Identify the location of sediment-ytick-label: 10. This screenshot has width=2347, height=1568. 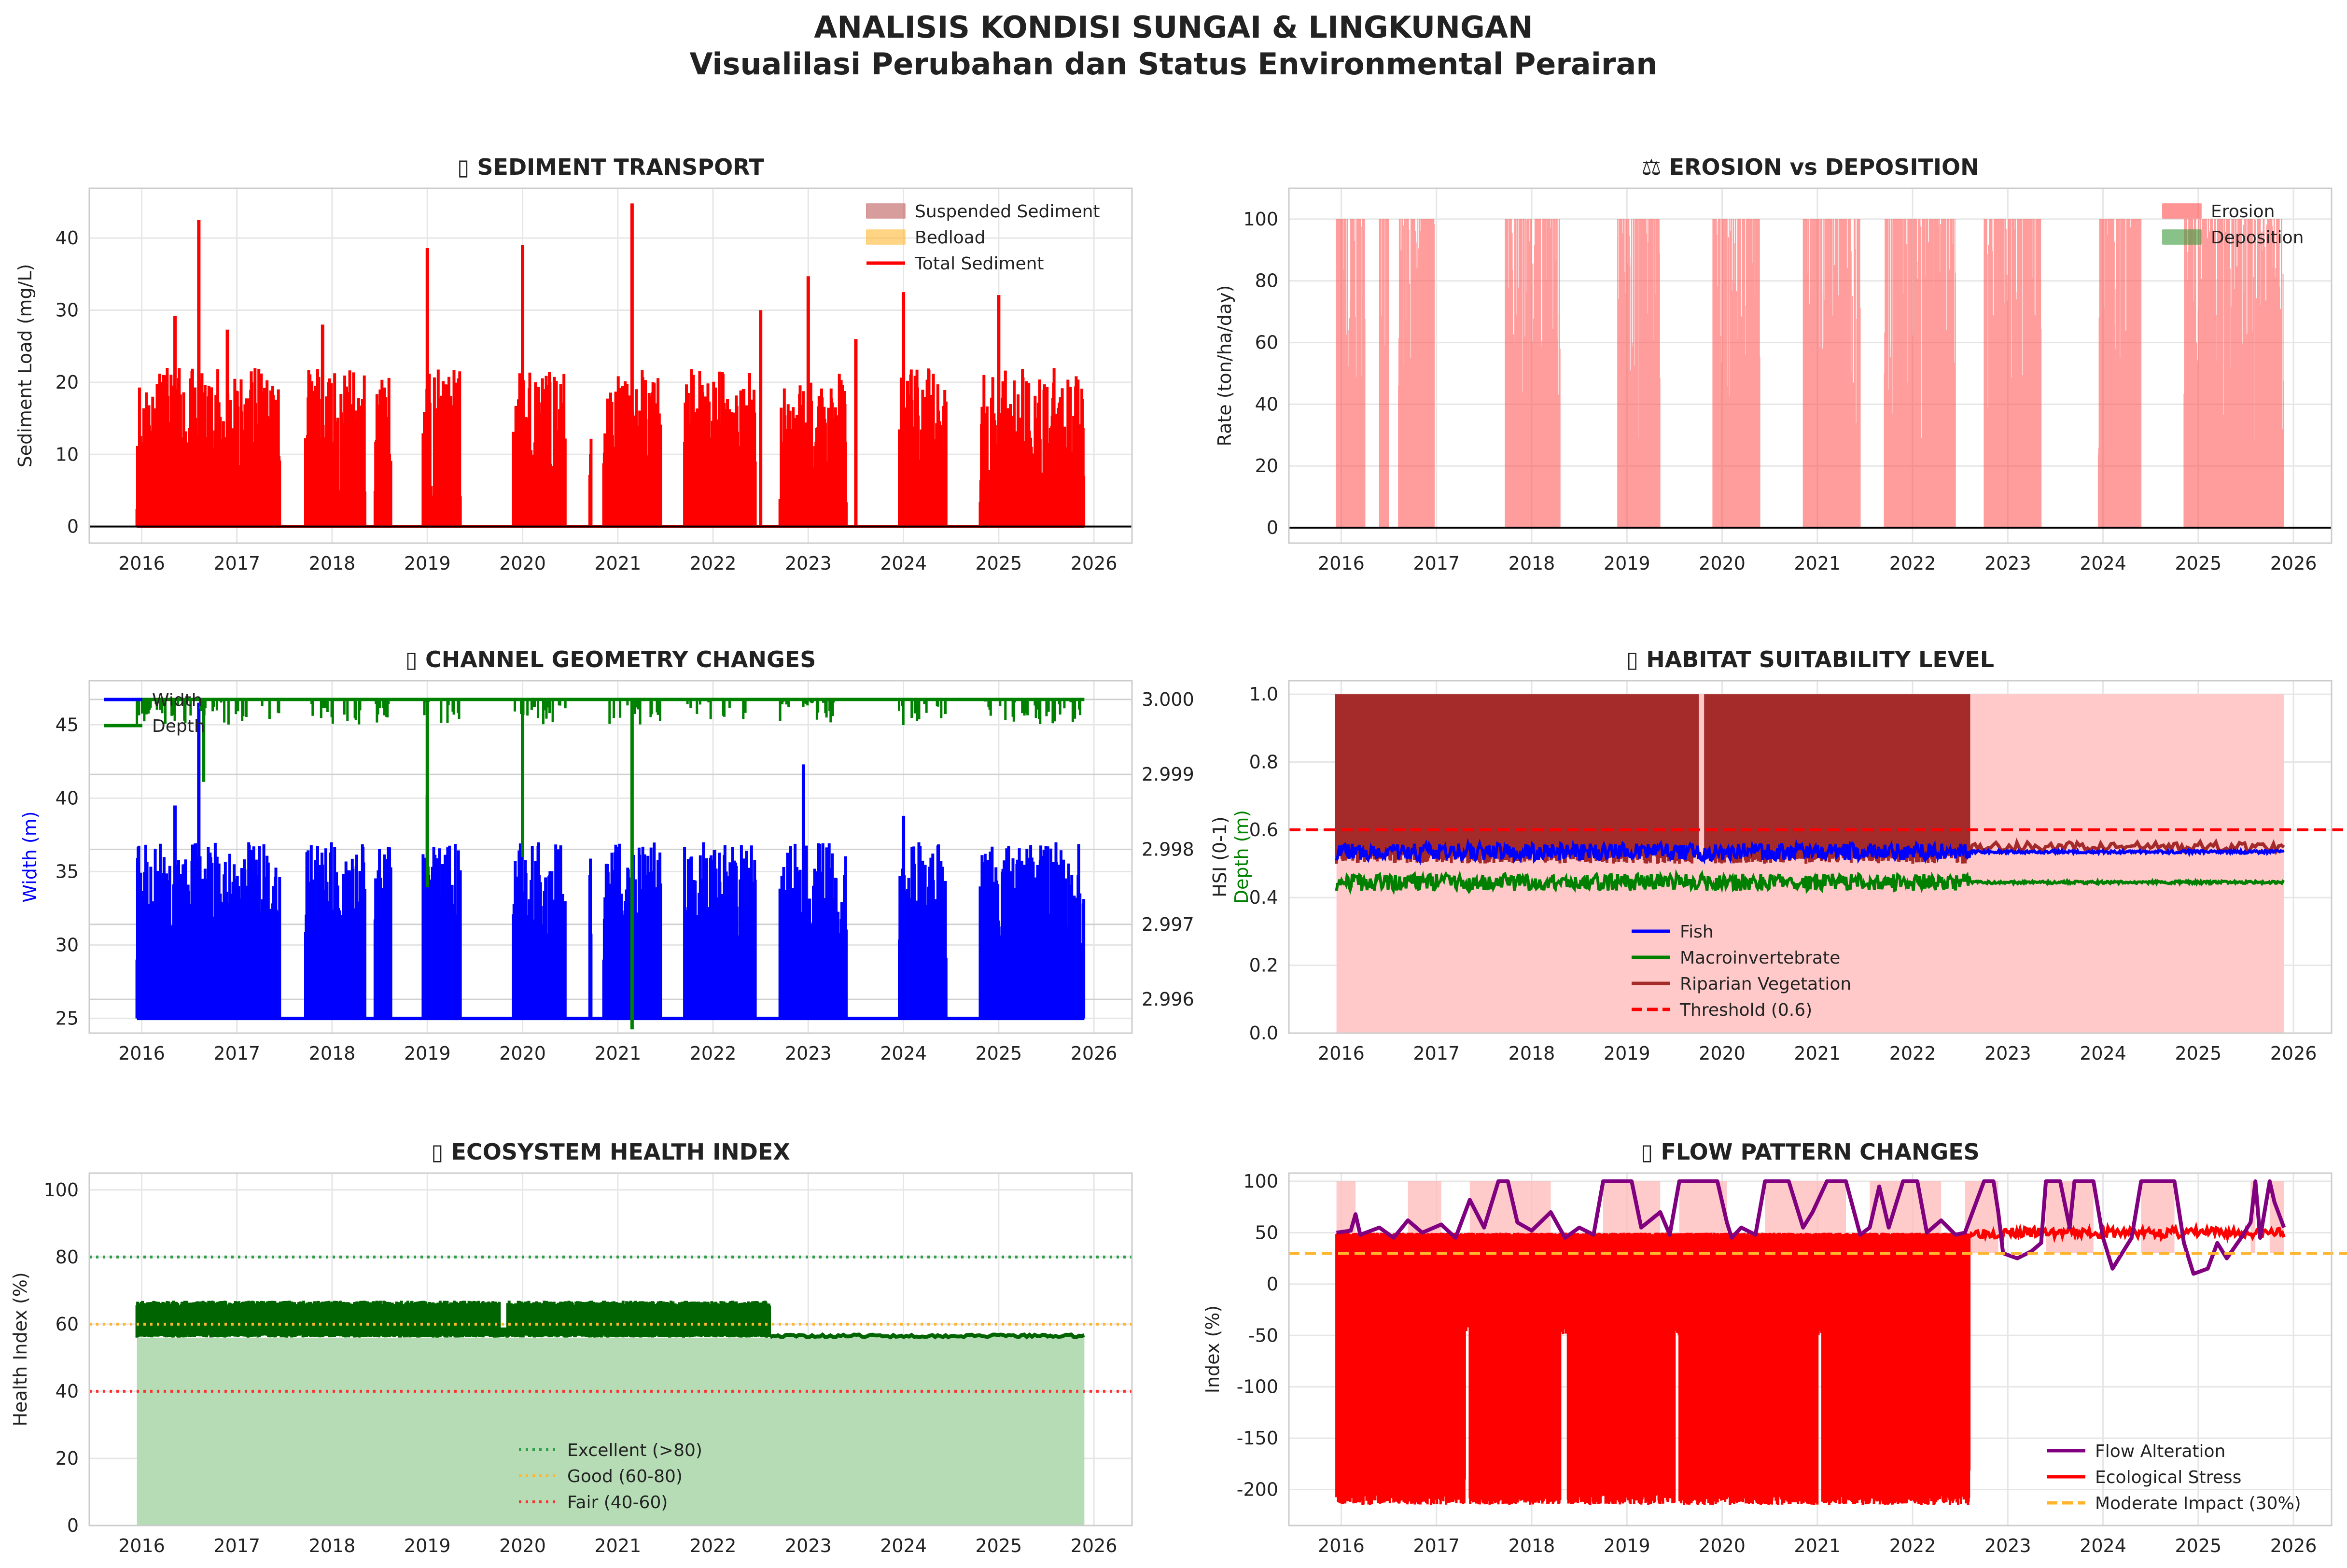
(67, 455).